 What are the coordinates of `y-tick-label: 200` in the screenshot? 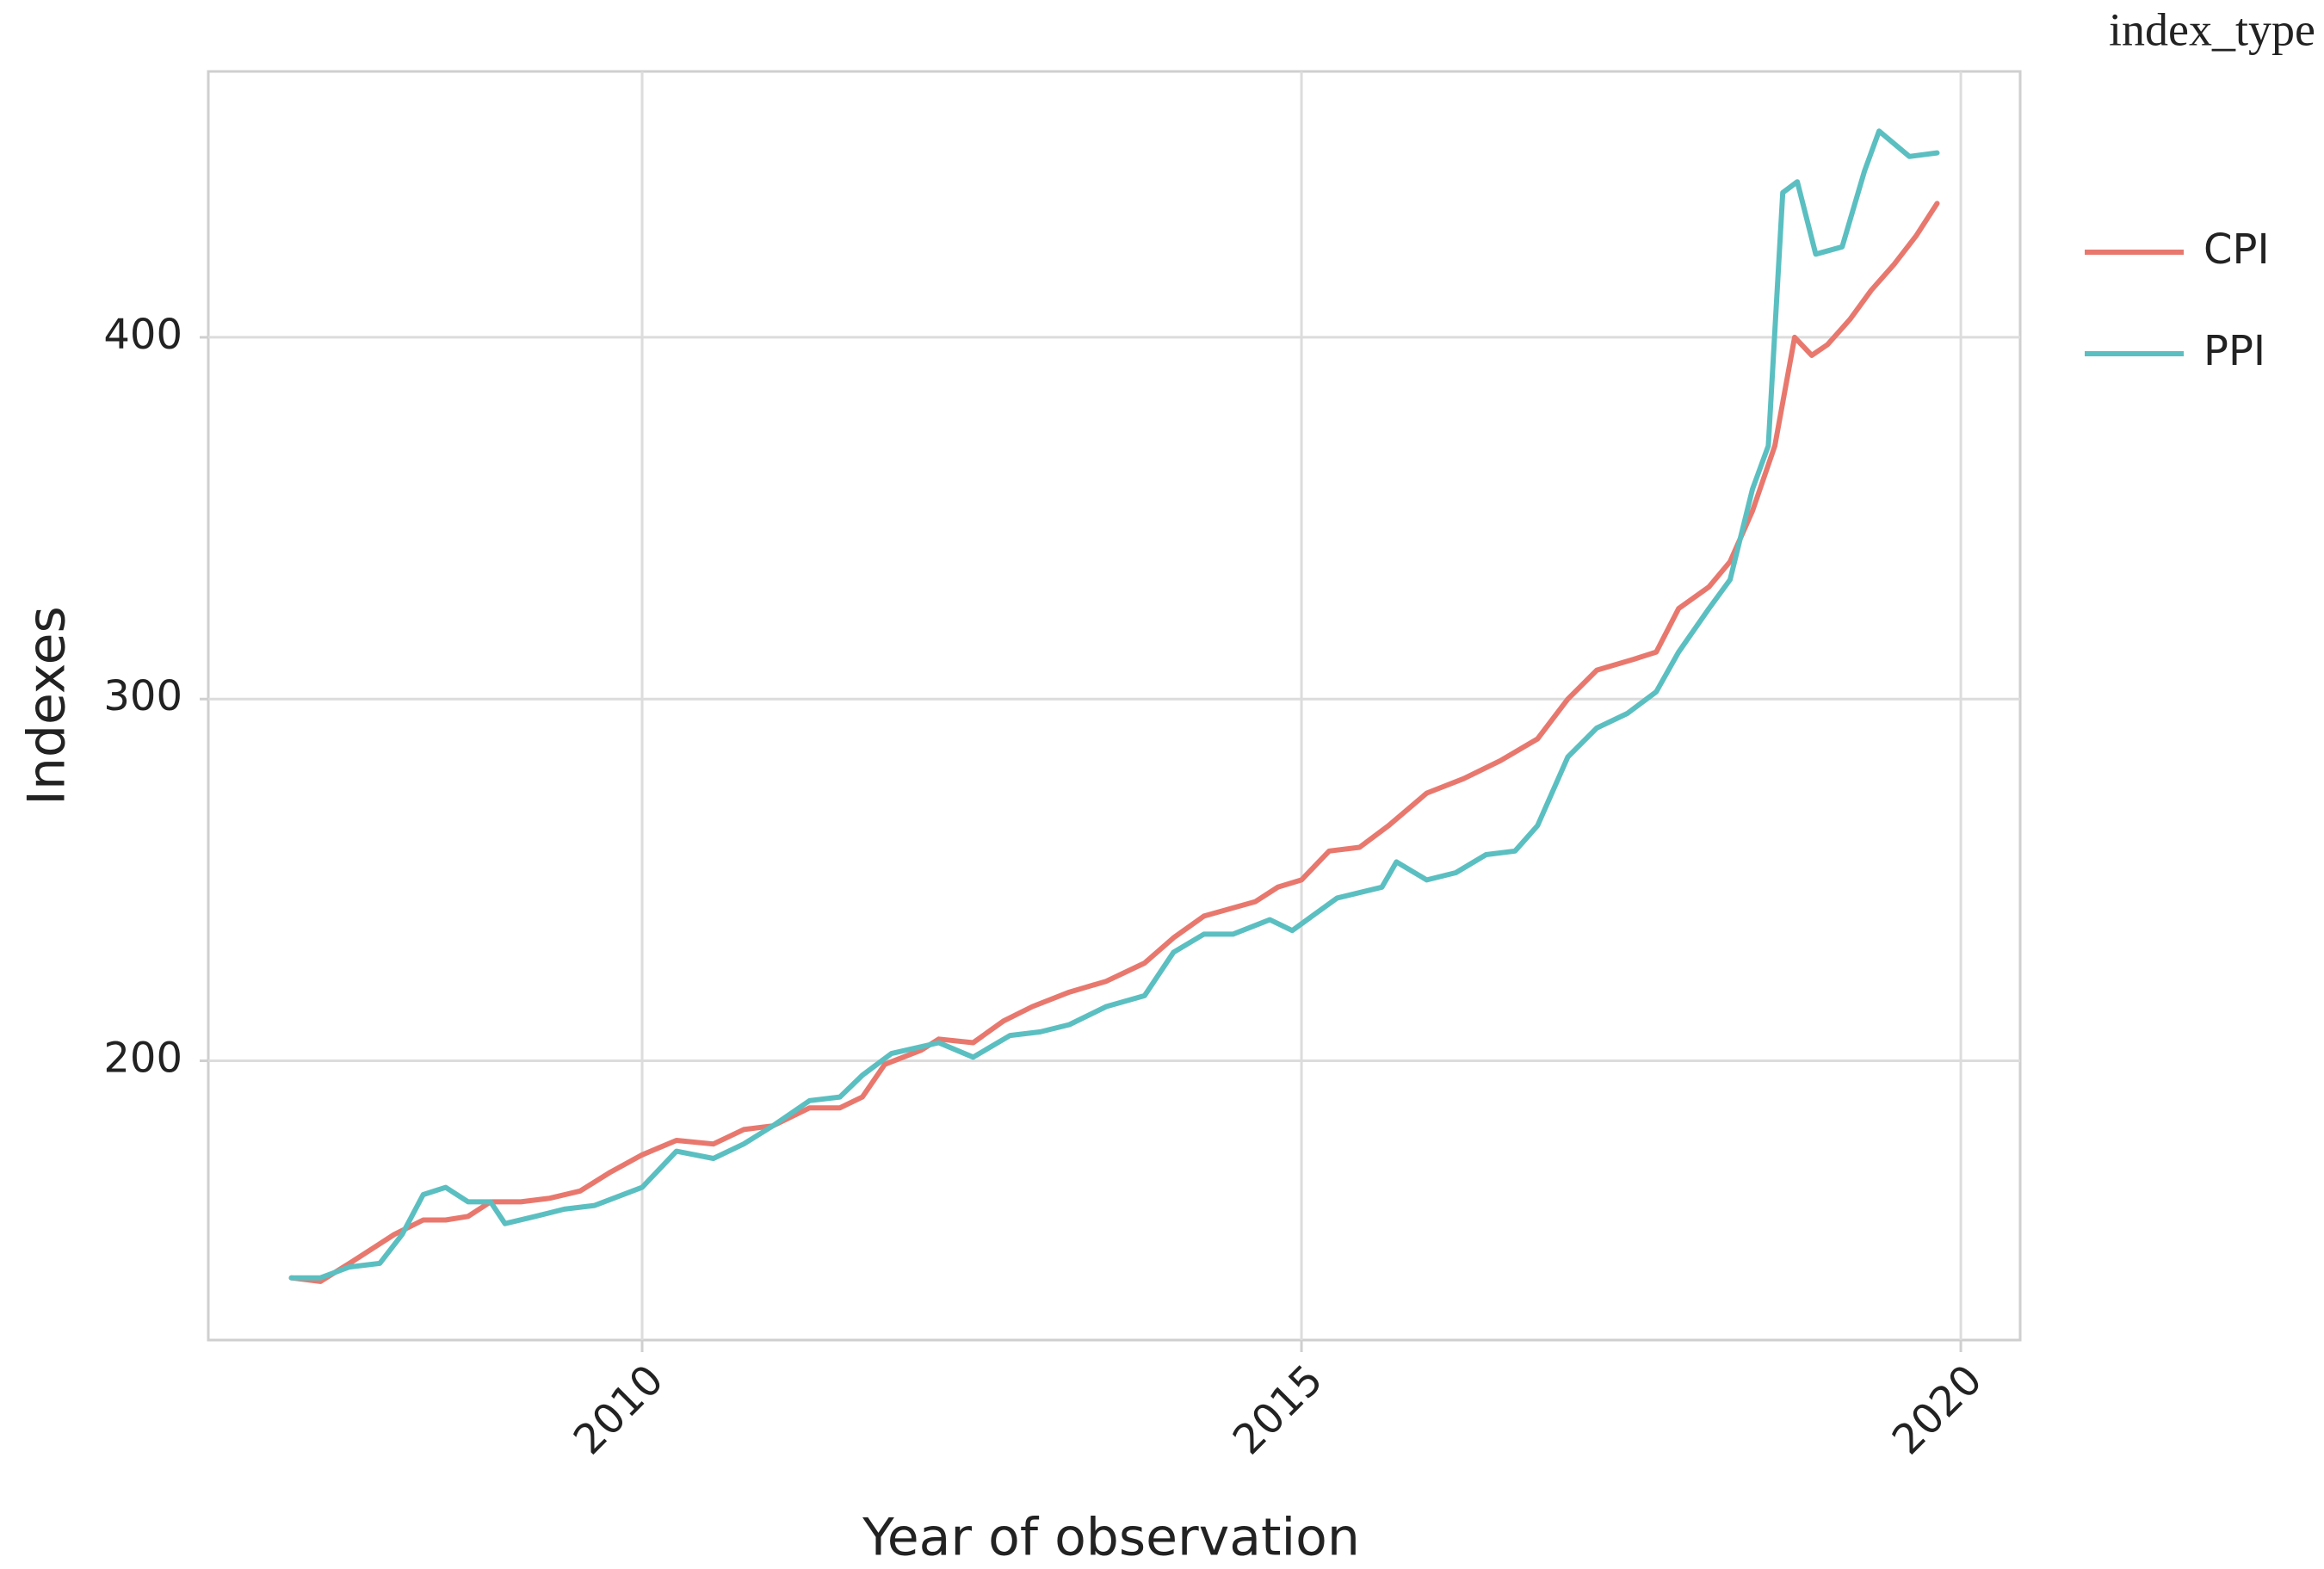 It's located at (142, 1059).